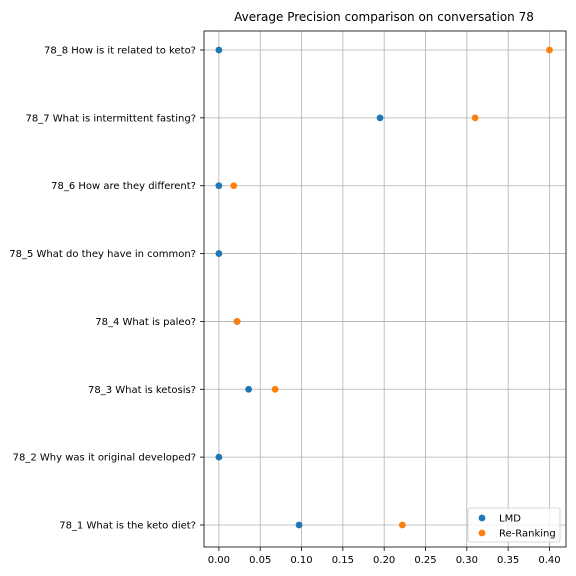 Image resolution: width=576 pixels, height=576 pixels. Describe the element at coordinates (104, 458) in the screenshot. I see `y-tick-label: 78_2 Why was it original developed?` at that location.